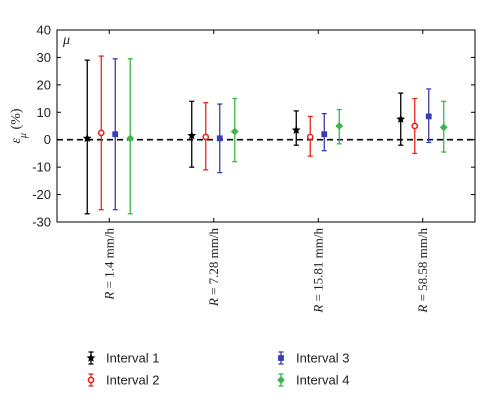  Describe the element at coordinates (213, 268) in the screenshot. I see `x-category-label: R = 7.28 mm/h` at that location.